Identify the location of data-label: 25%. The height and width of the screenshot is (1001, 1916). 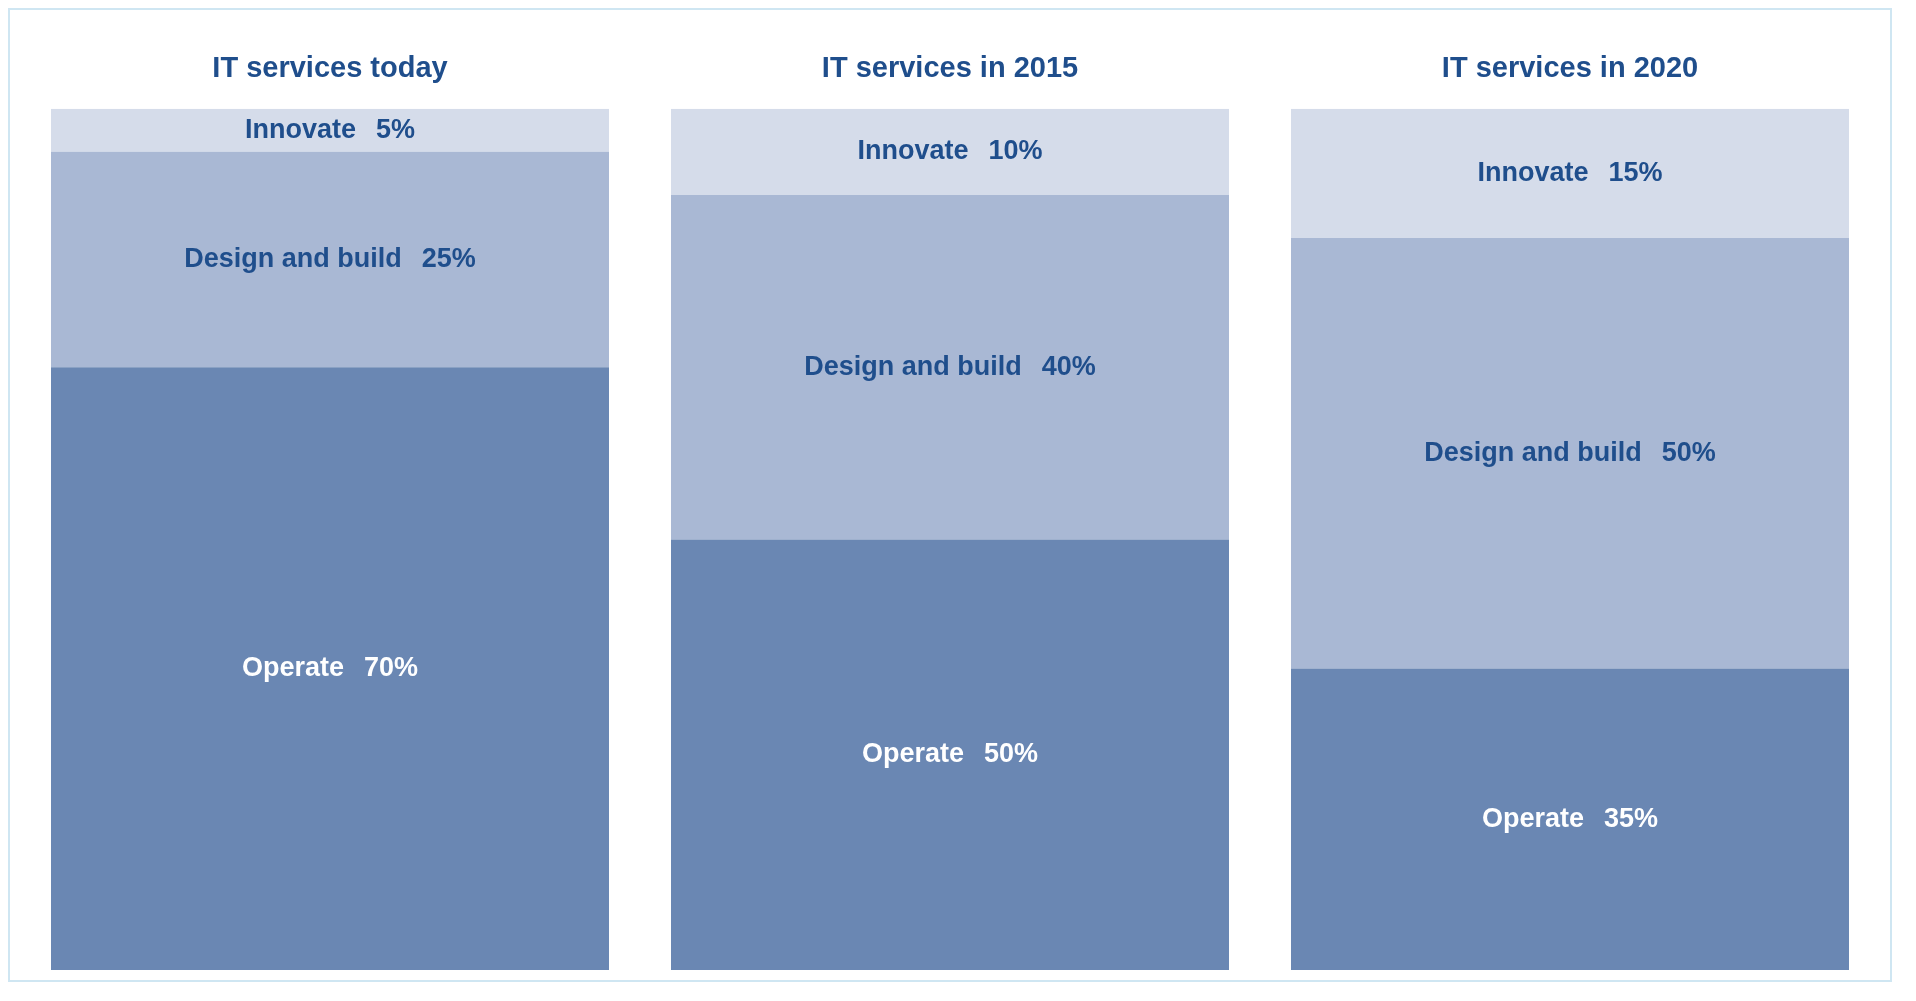
(448, 257).